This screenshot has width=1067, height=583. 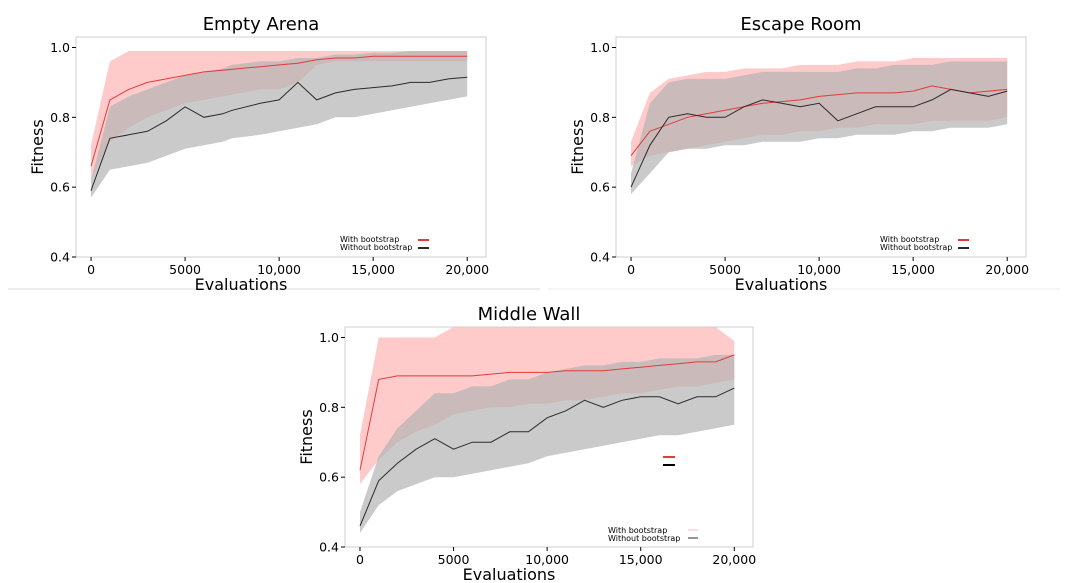 What do you see at coordinates (800, 24) in the screenshot?
I see `chart-title: Escape Room` at bounding box center [800, 24].